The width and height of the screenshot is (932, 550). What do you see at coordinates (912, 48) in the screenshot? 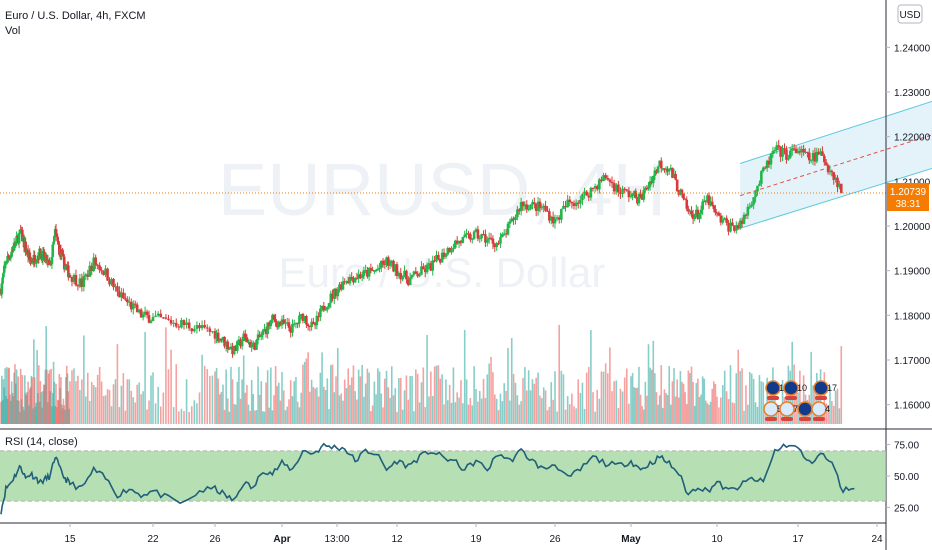
I see `price-tick-label: 1.24000` at bounding box center [912, 48].